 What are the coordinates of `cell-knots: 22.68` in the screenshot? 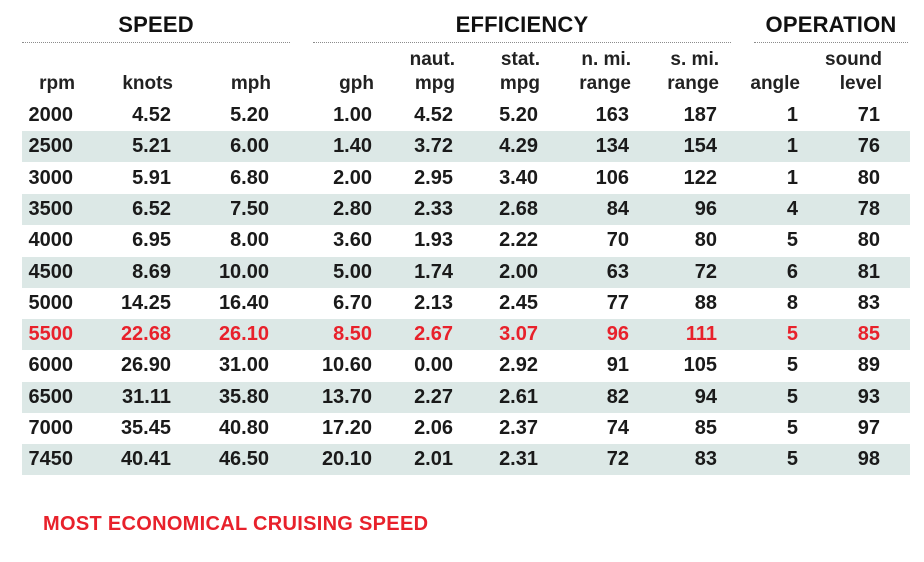 It's located at (145, 334).